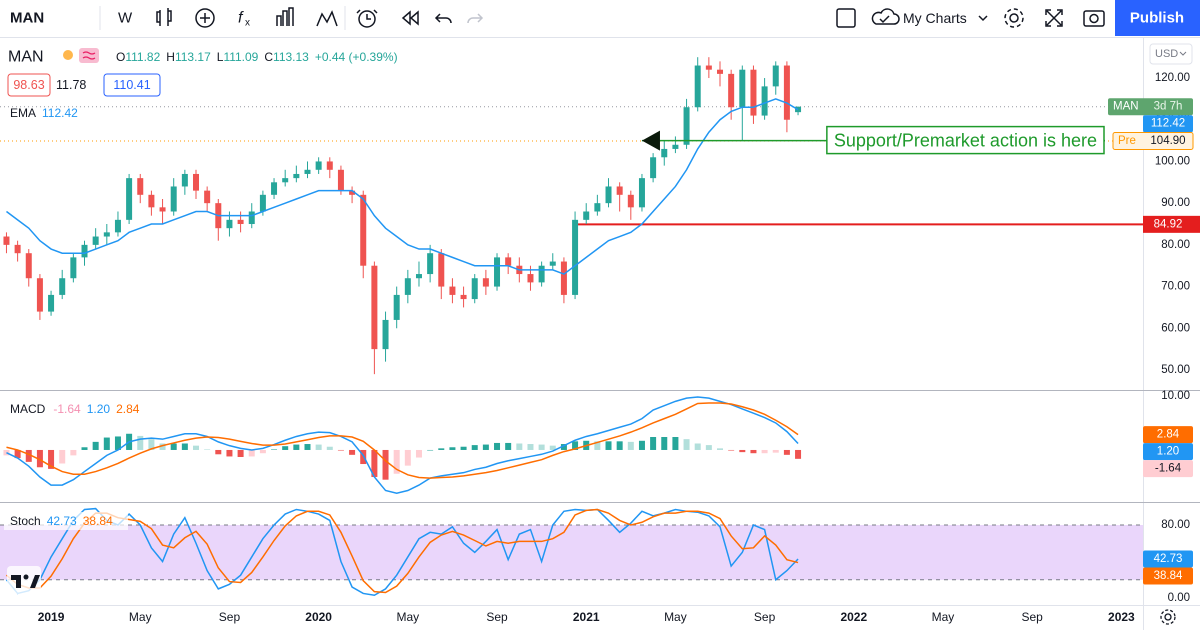 The image size is (1200, 630). Describe the element at coordinates (241, 18) in the screenshot. I see `svg-text: f` at that location.